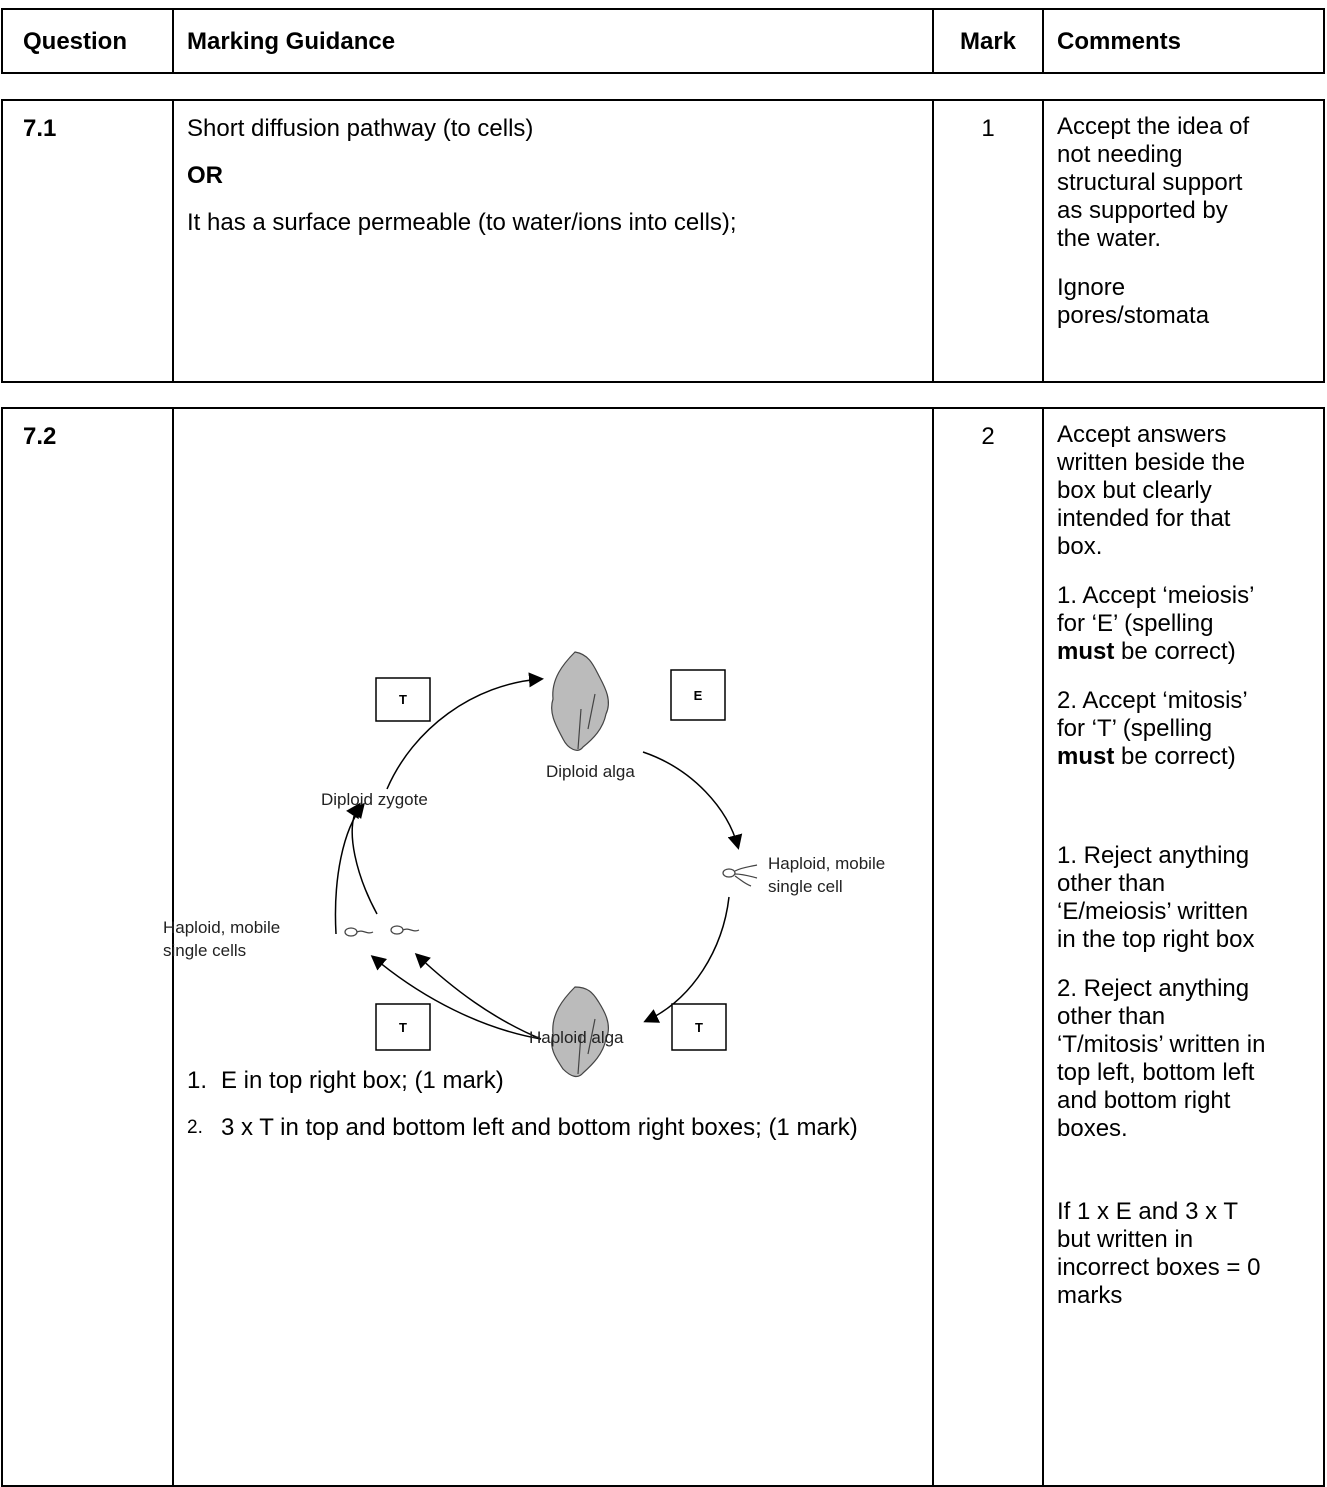 This screenshot has width=1327, height=1487. I want to click on arrows, so click(538, 856).